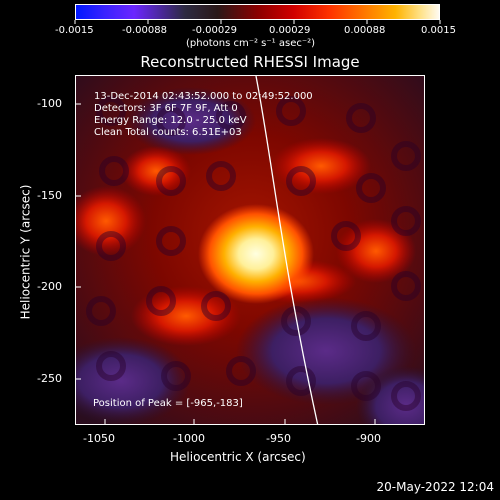 This screenshot has height=500, width=500. What do you see at coordinates (49, 378) in the screenshot?
I see `y-tick-label: -250` at bounding box center [49, 378].